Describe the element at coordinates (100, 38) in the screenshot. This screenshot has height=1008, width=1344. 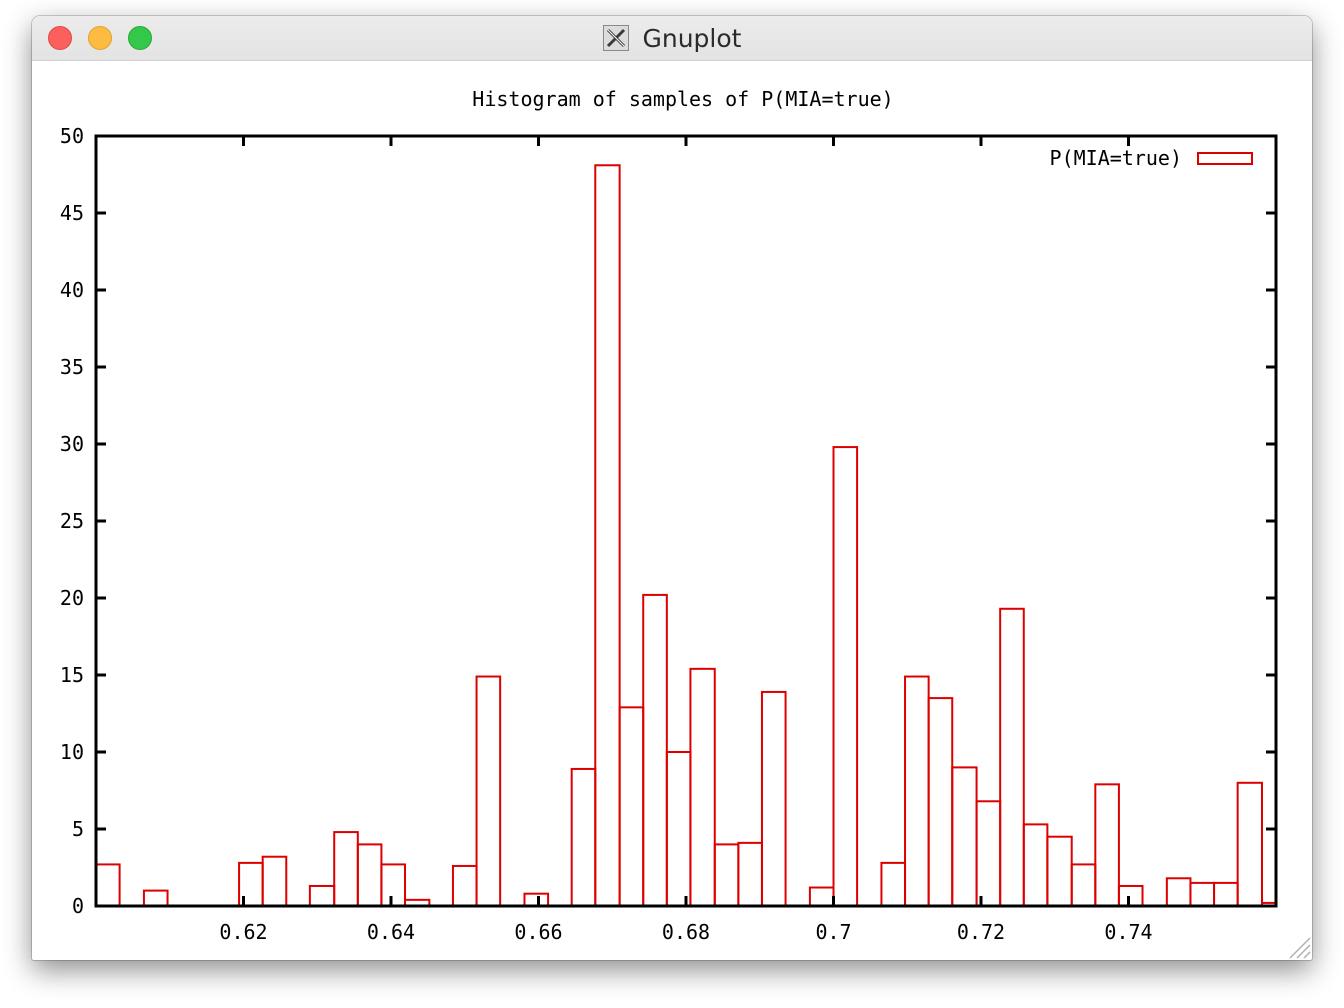
I see `minimize-button` at that location.